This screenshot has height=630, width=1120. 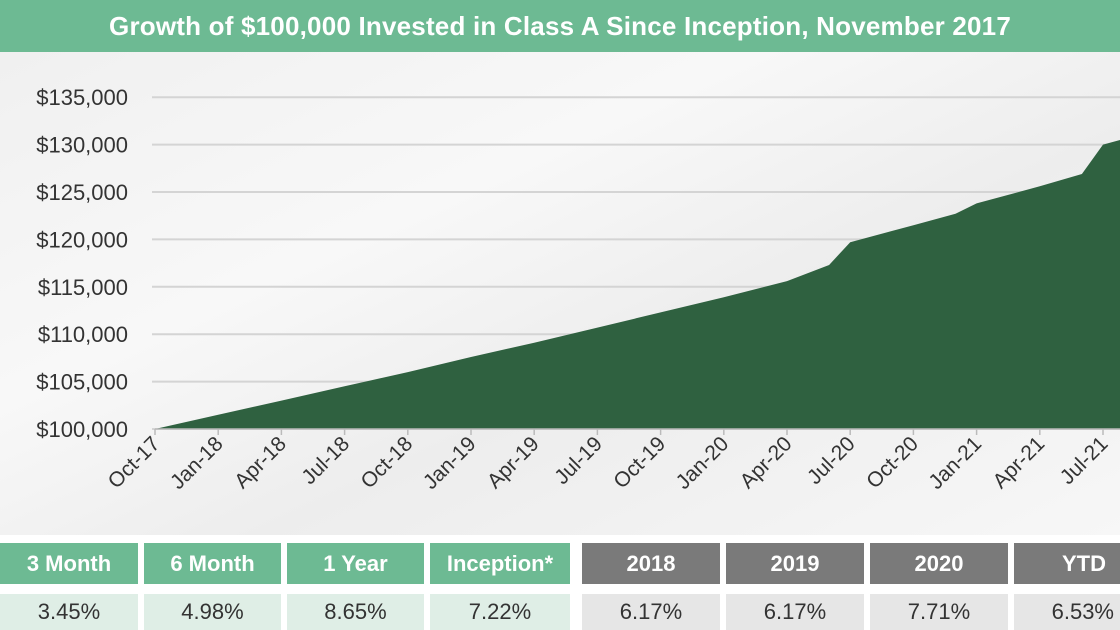 I want to click on value-inception: 7.22%, so click(x=500, y=612).